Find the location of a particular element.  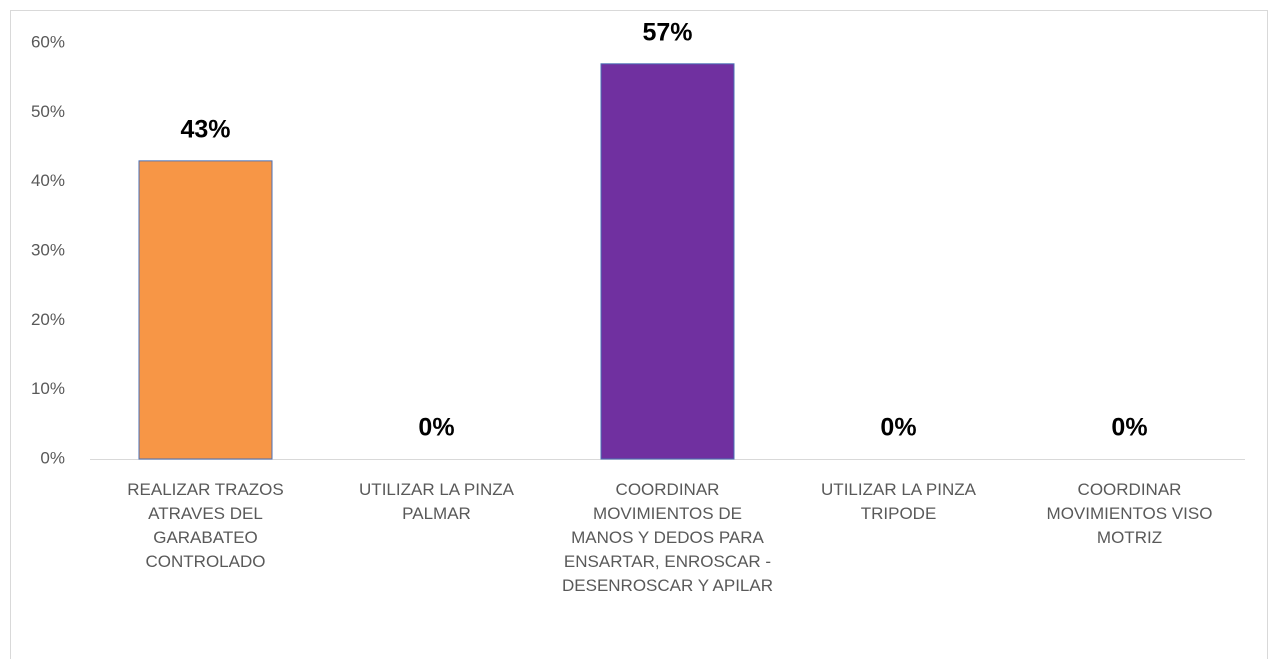

y-tick-label: 60% is located at coordinates (48, 41).